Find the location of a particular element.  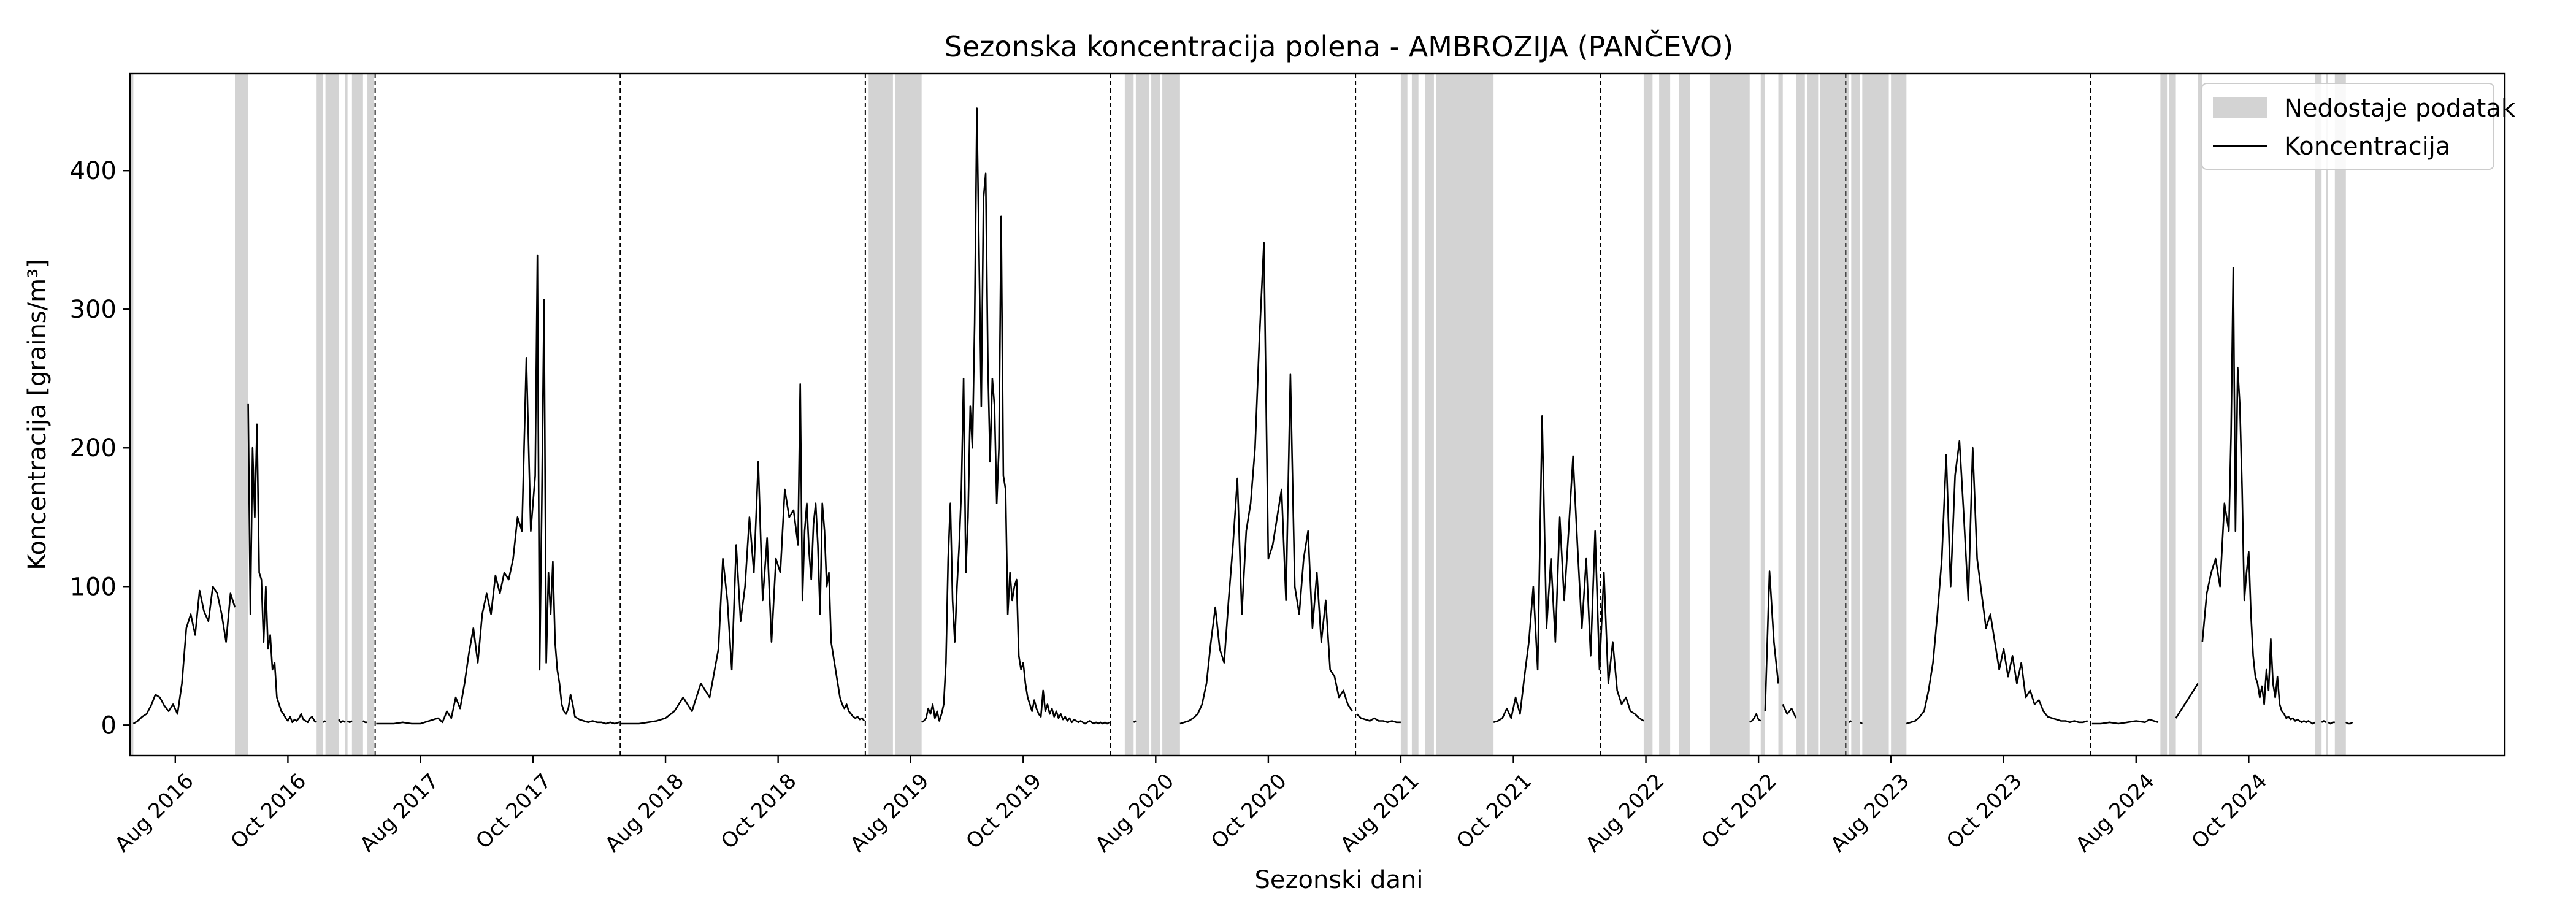

x-tick-label: Aug 2016 is located at coordinates (154, 813).